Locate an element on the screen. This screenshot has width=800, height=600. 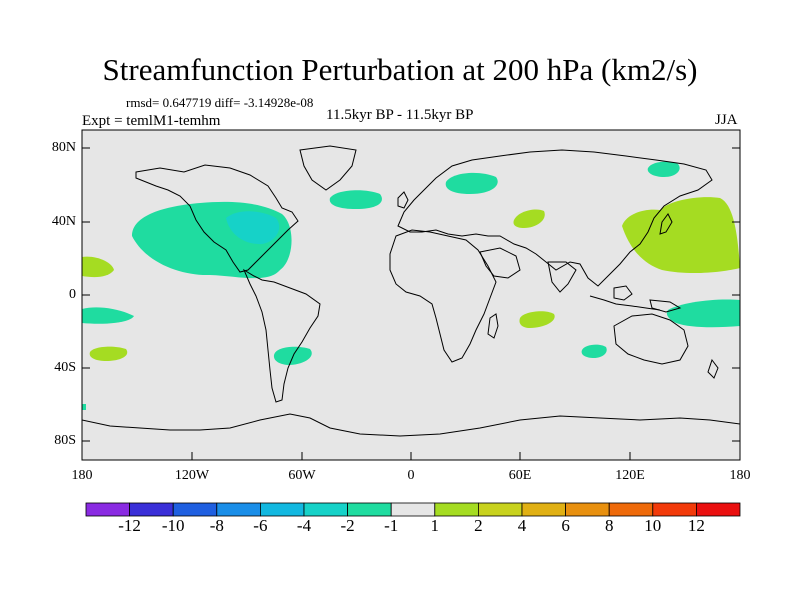
colorbar-label: -1 is located at coordinates (391, 525).